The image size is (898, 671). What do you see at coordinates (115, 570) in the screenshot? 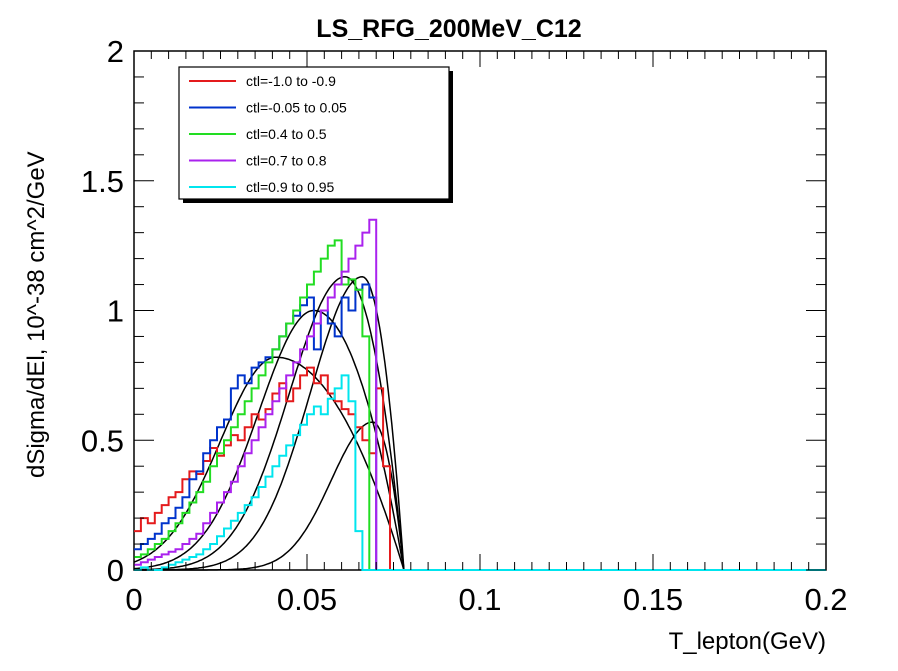
I see `y-tick-label: 0` at bounding box center [115, 570].